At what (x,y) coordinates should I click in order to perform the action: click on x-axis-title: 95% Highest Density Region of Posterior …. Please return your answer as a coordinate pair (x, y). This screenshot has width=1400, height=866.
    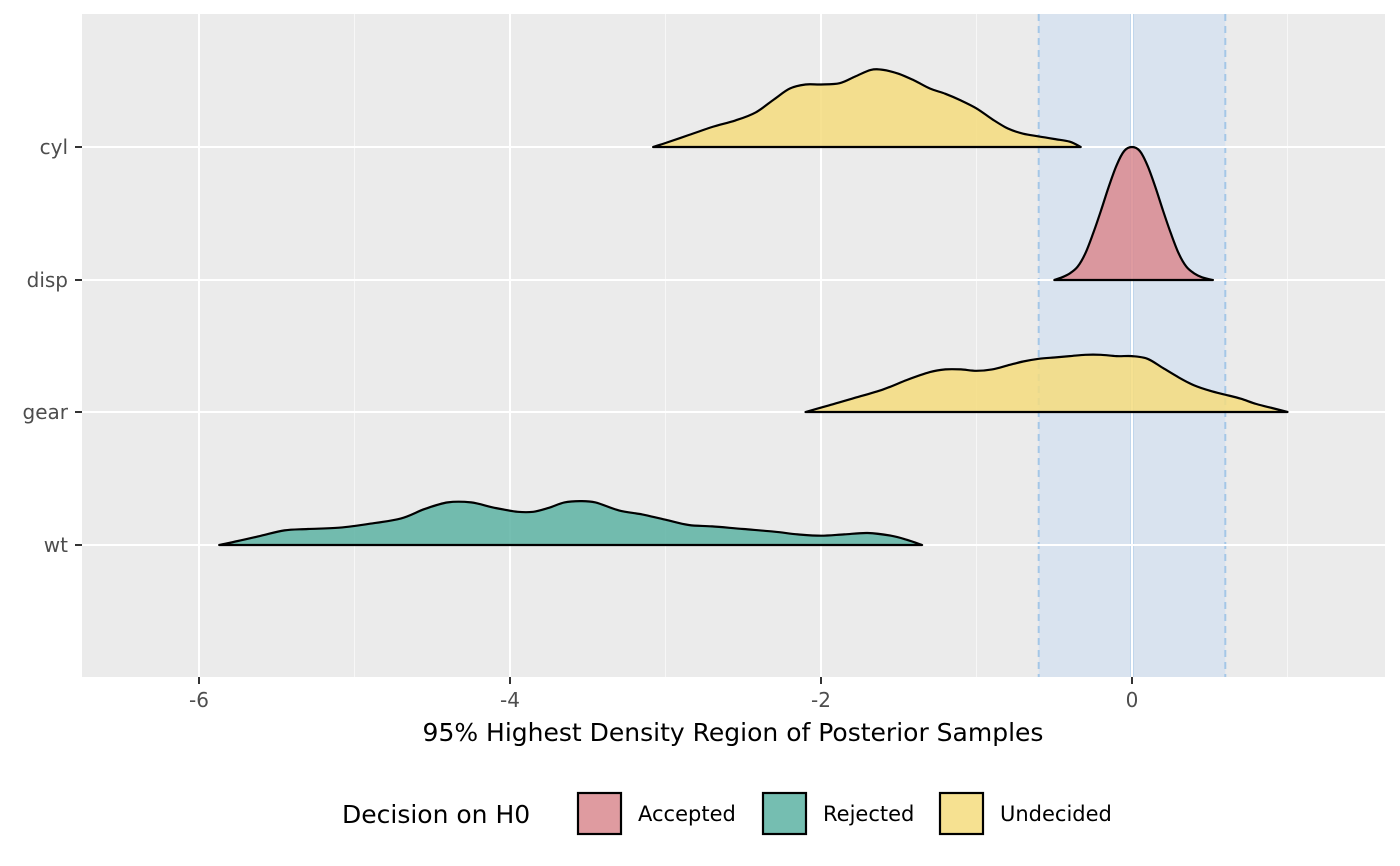
    Looking at the image, I should click on (733, 732).